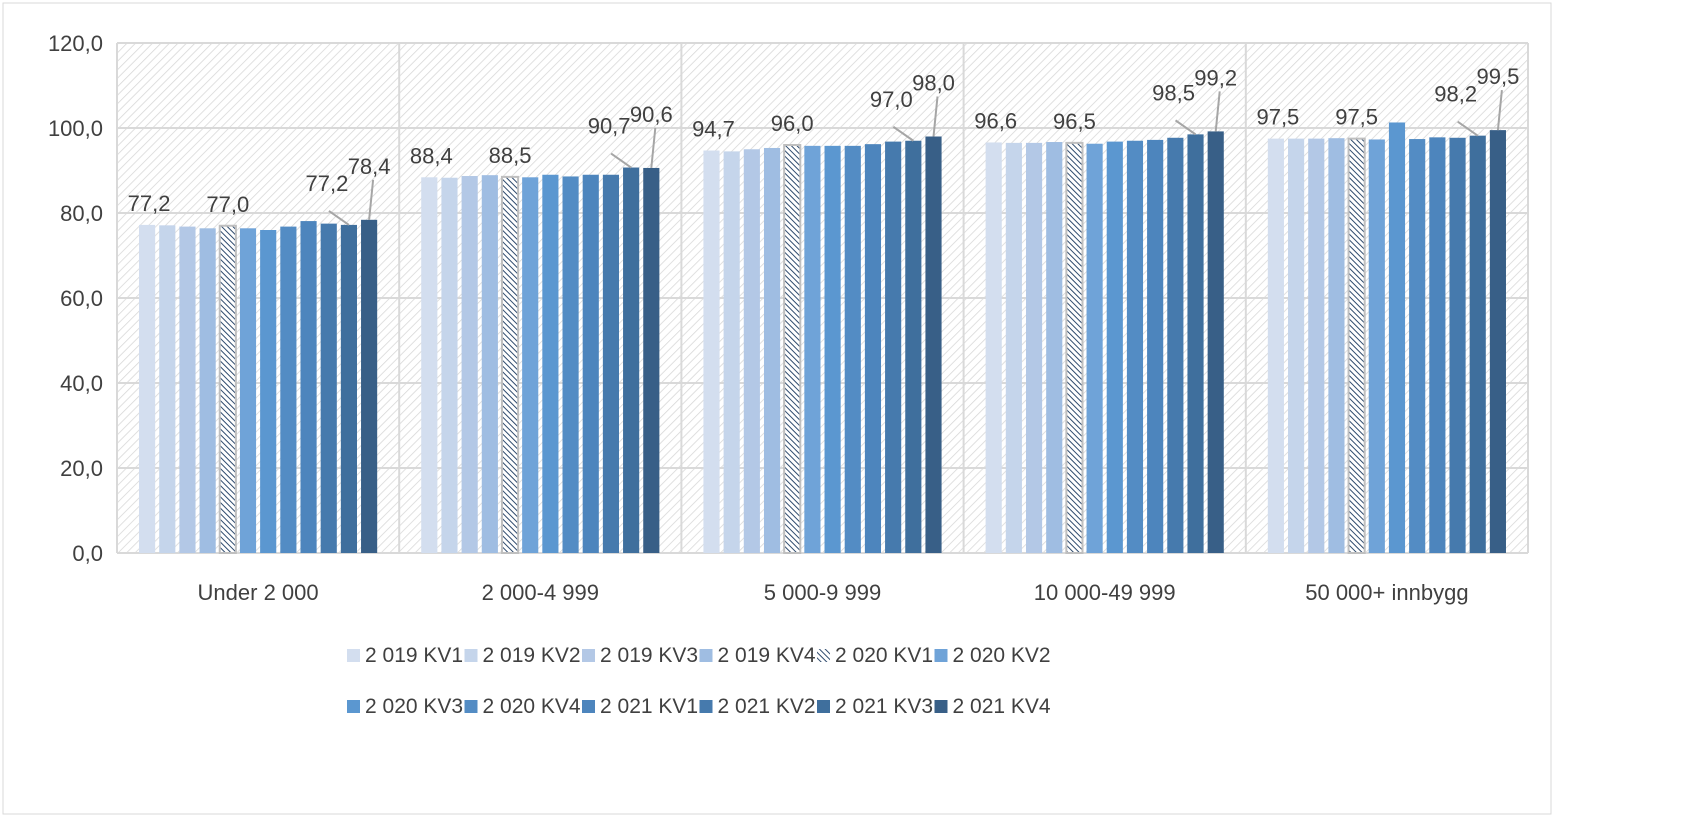  I want to click on legend-label: 2 021 KV2, so click(767, 706).